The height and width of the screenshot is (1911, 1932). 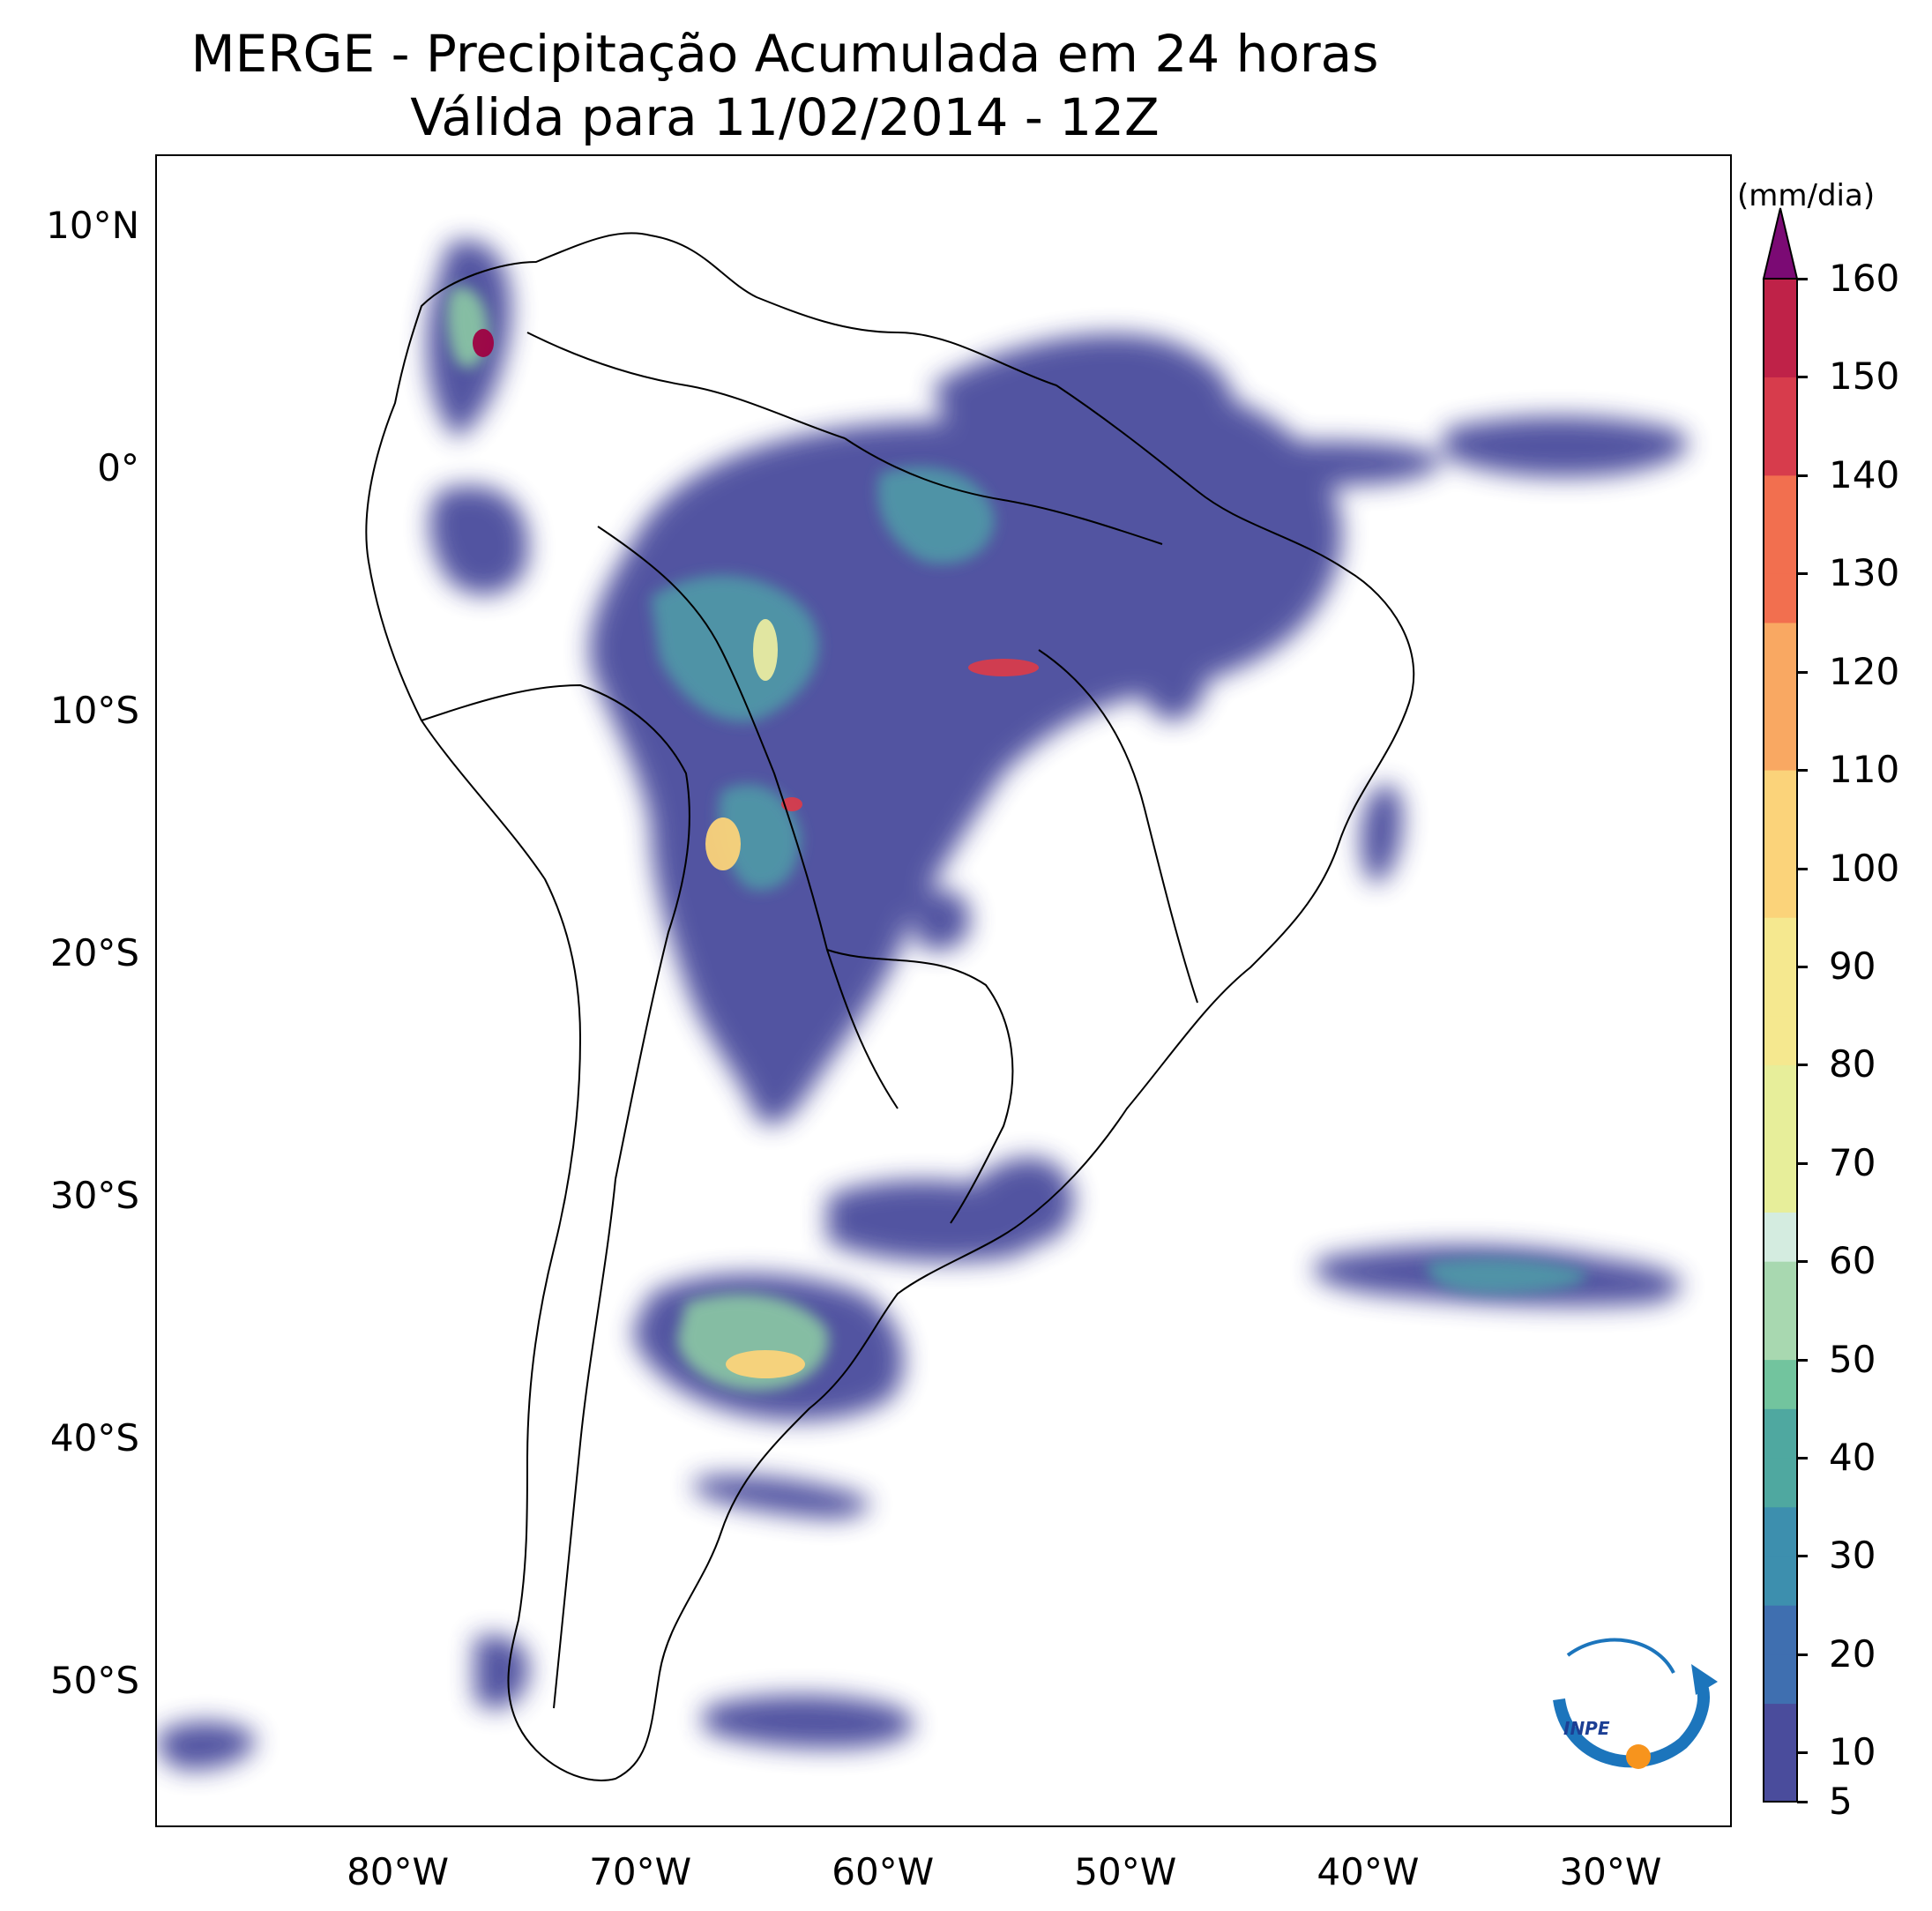 I want to click on lat-tick-label: 20°S, so click(x=94, y=953).